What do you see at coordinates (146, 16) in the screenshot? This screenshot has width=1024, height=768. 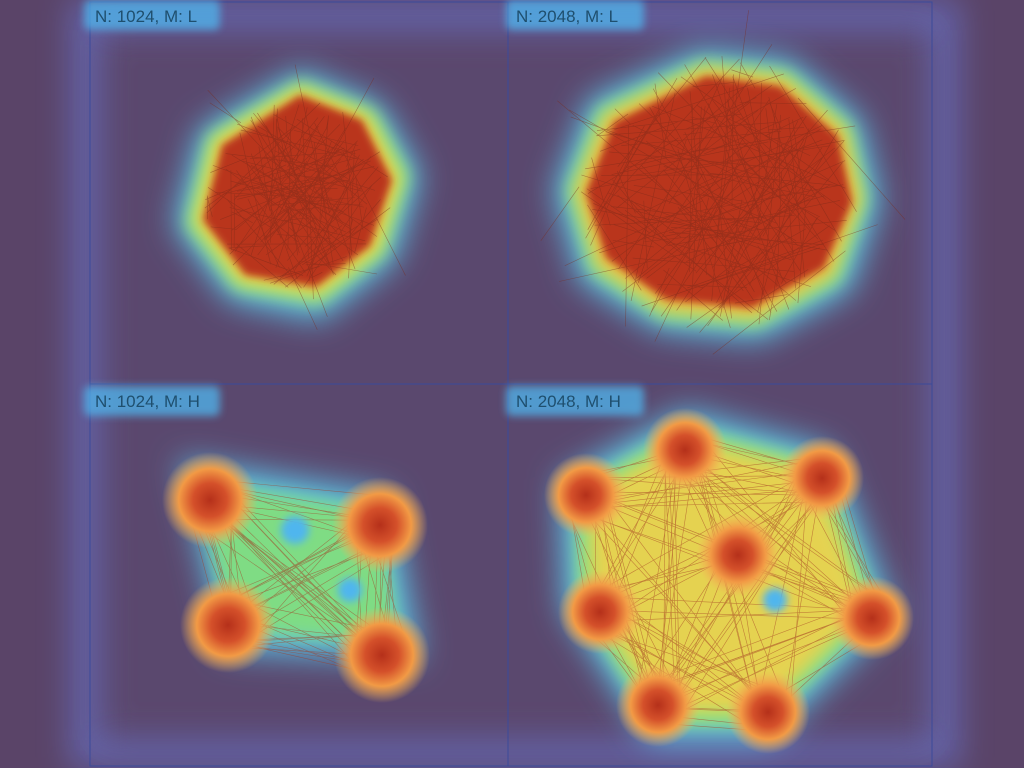 I see `panel-label: N: 1024, M: L` at bounding box center [146, 16].